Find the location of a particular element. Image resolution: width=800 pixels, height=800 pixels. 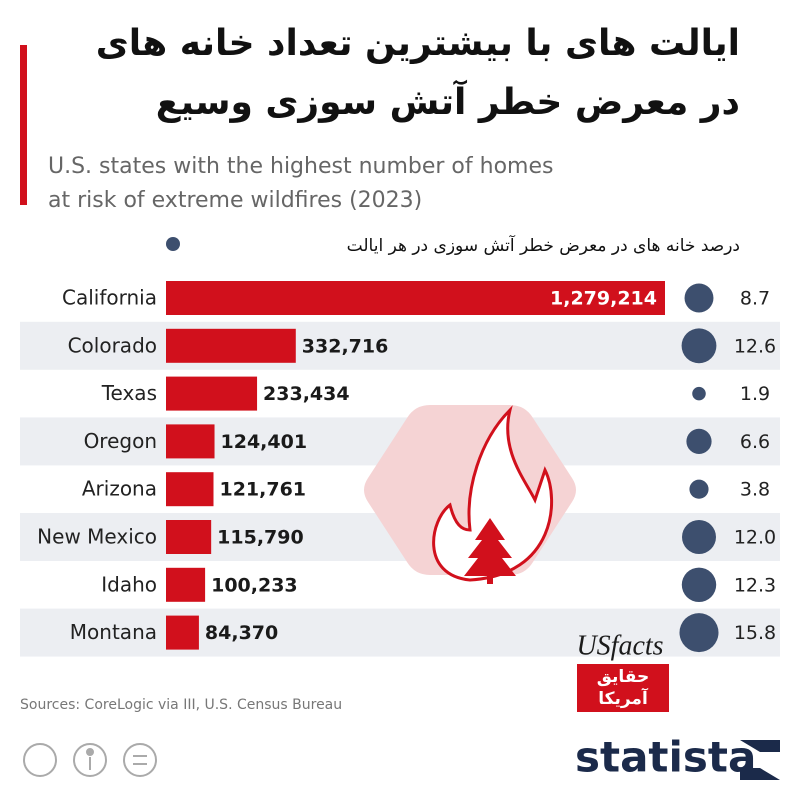

category-label: Montana is located at coordinates (113, 632).